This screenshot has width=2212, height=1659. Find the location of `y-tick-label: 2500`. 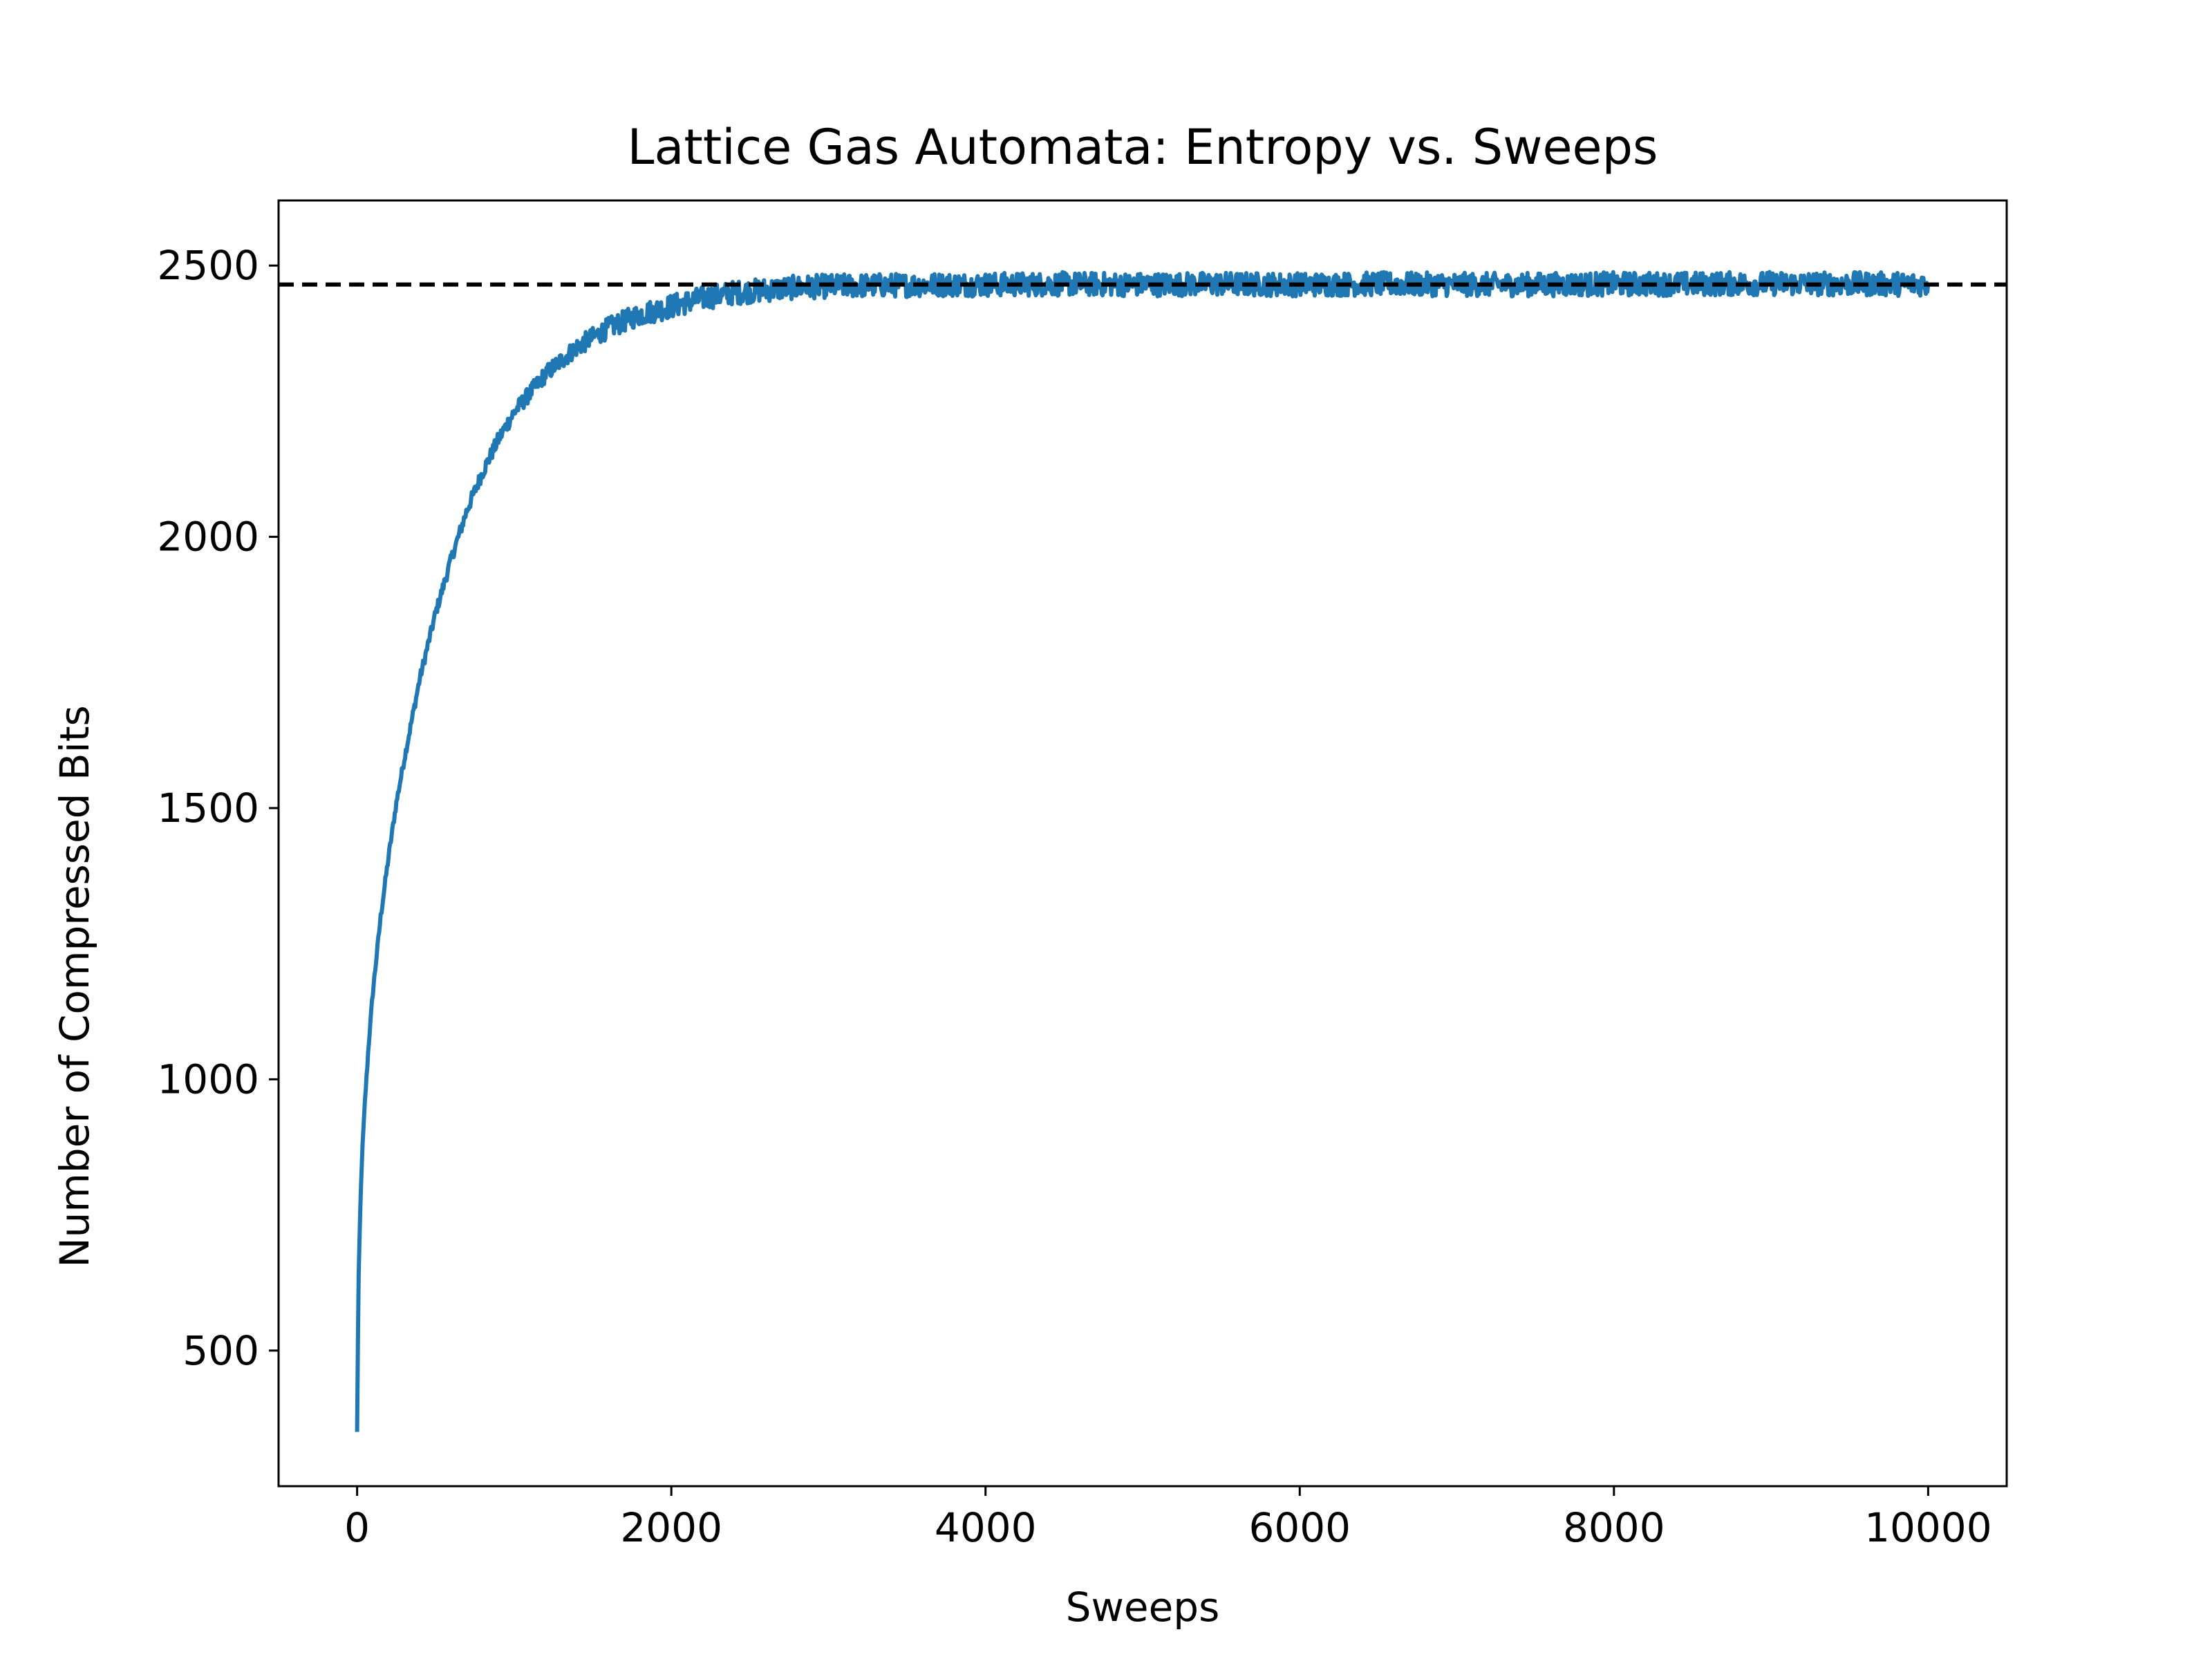

y-tick-label: 2500 is located at coordinates (208, 265).